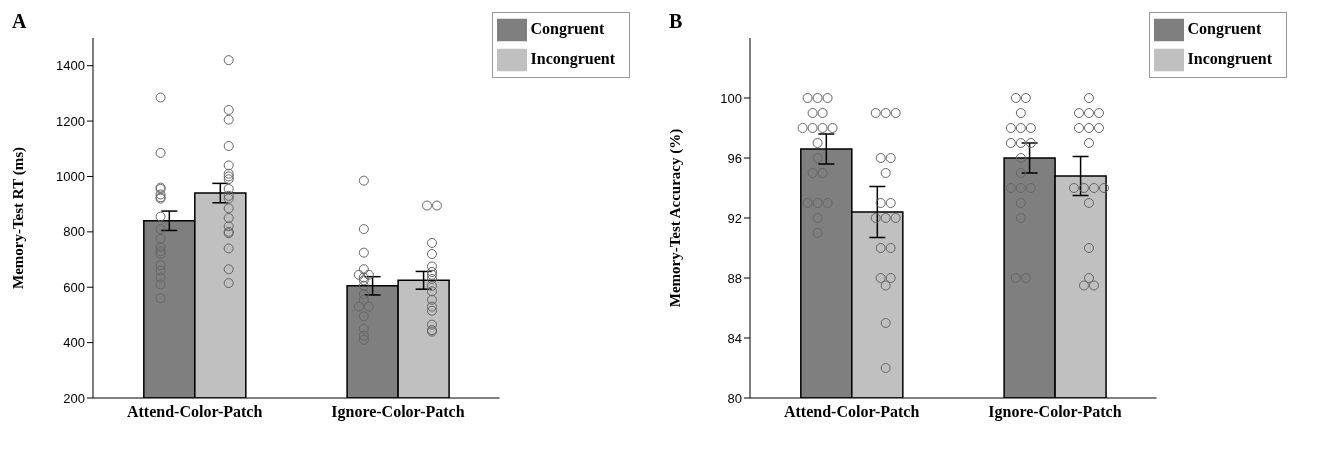  What do you see at coordinates (734, 278) in the screenshot?
I see `y-tick-label: 88` at bounding box center [734, 278].